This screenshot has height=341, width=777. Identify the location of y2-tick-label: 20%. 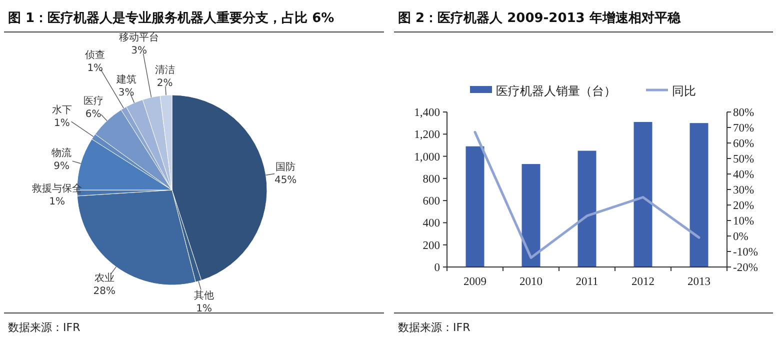
(743, 206).